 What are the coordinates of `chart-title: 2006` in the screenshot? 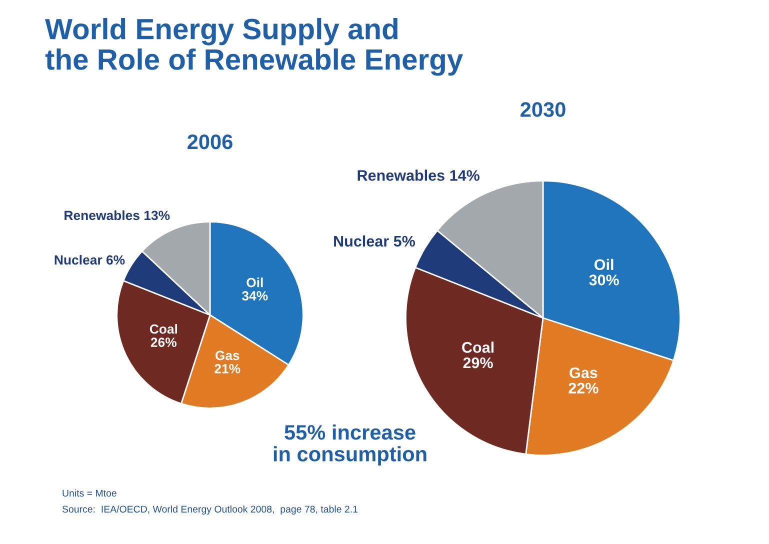 It's located at (210, 142).